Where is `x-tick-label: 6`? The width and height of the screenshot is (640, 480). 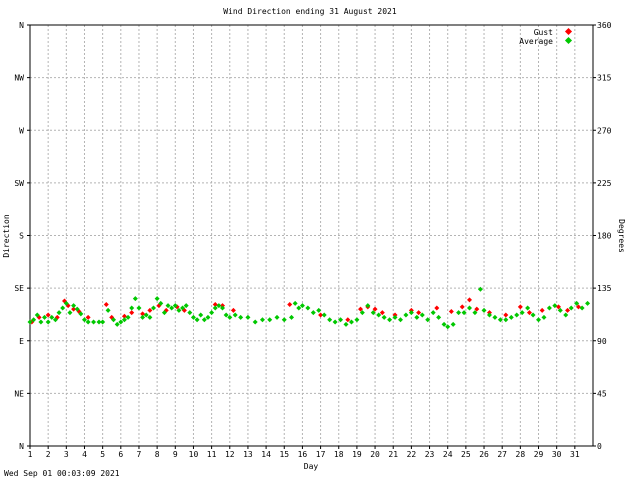
x-tick-label: 6 is located at coordinates (120, 454).